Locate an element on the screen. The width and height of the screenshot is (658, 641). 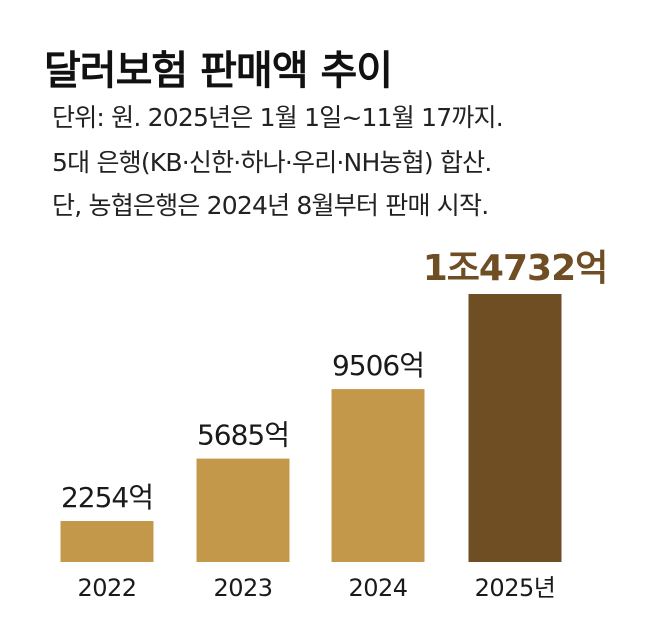
caveat-note: 단, 농협은행은 2024년 8월부터 판매 시작. is located at coordinates (270, 205).